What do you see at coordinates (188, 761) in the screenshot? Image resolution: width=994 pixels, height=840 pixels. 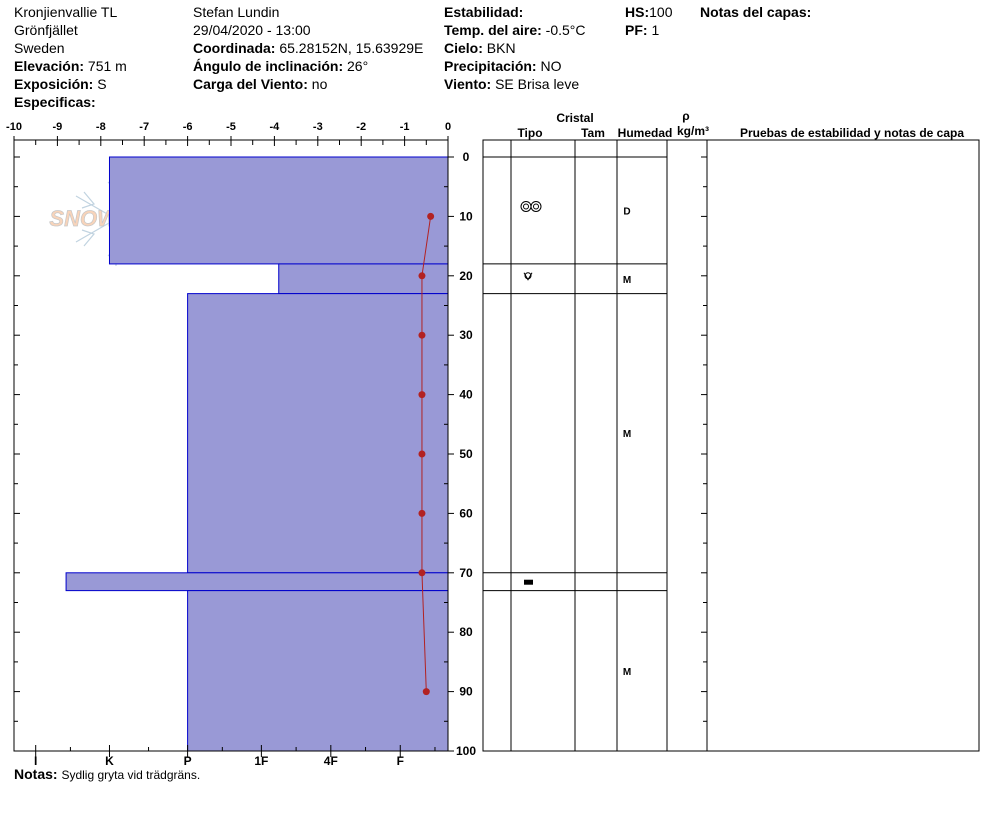 I see `hardness-tick-label: P` at bounding box center [188, 761].